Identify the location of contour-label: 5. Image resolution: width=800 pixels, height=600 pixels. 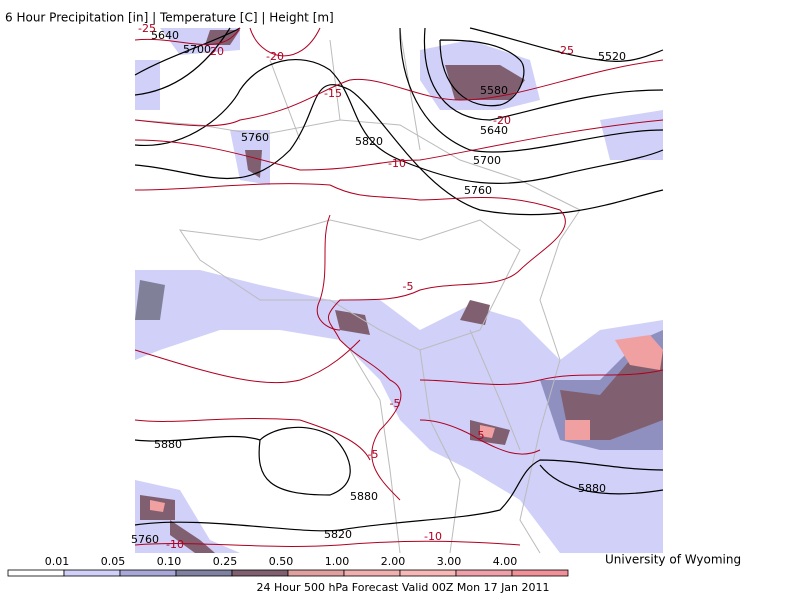
(481, 435).